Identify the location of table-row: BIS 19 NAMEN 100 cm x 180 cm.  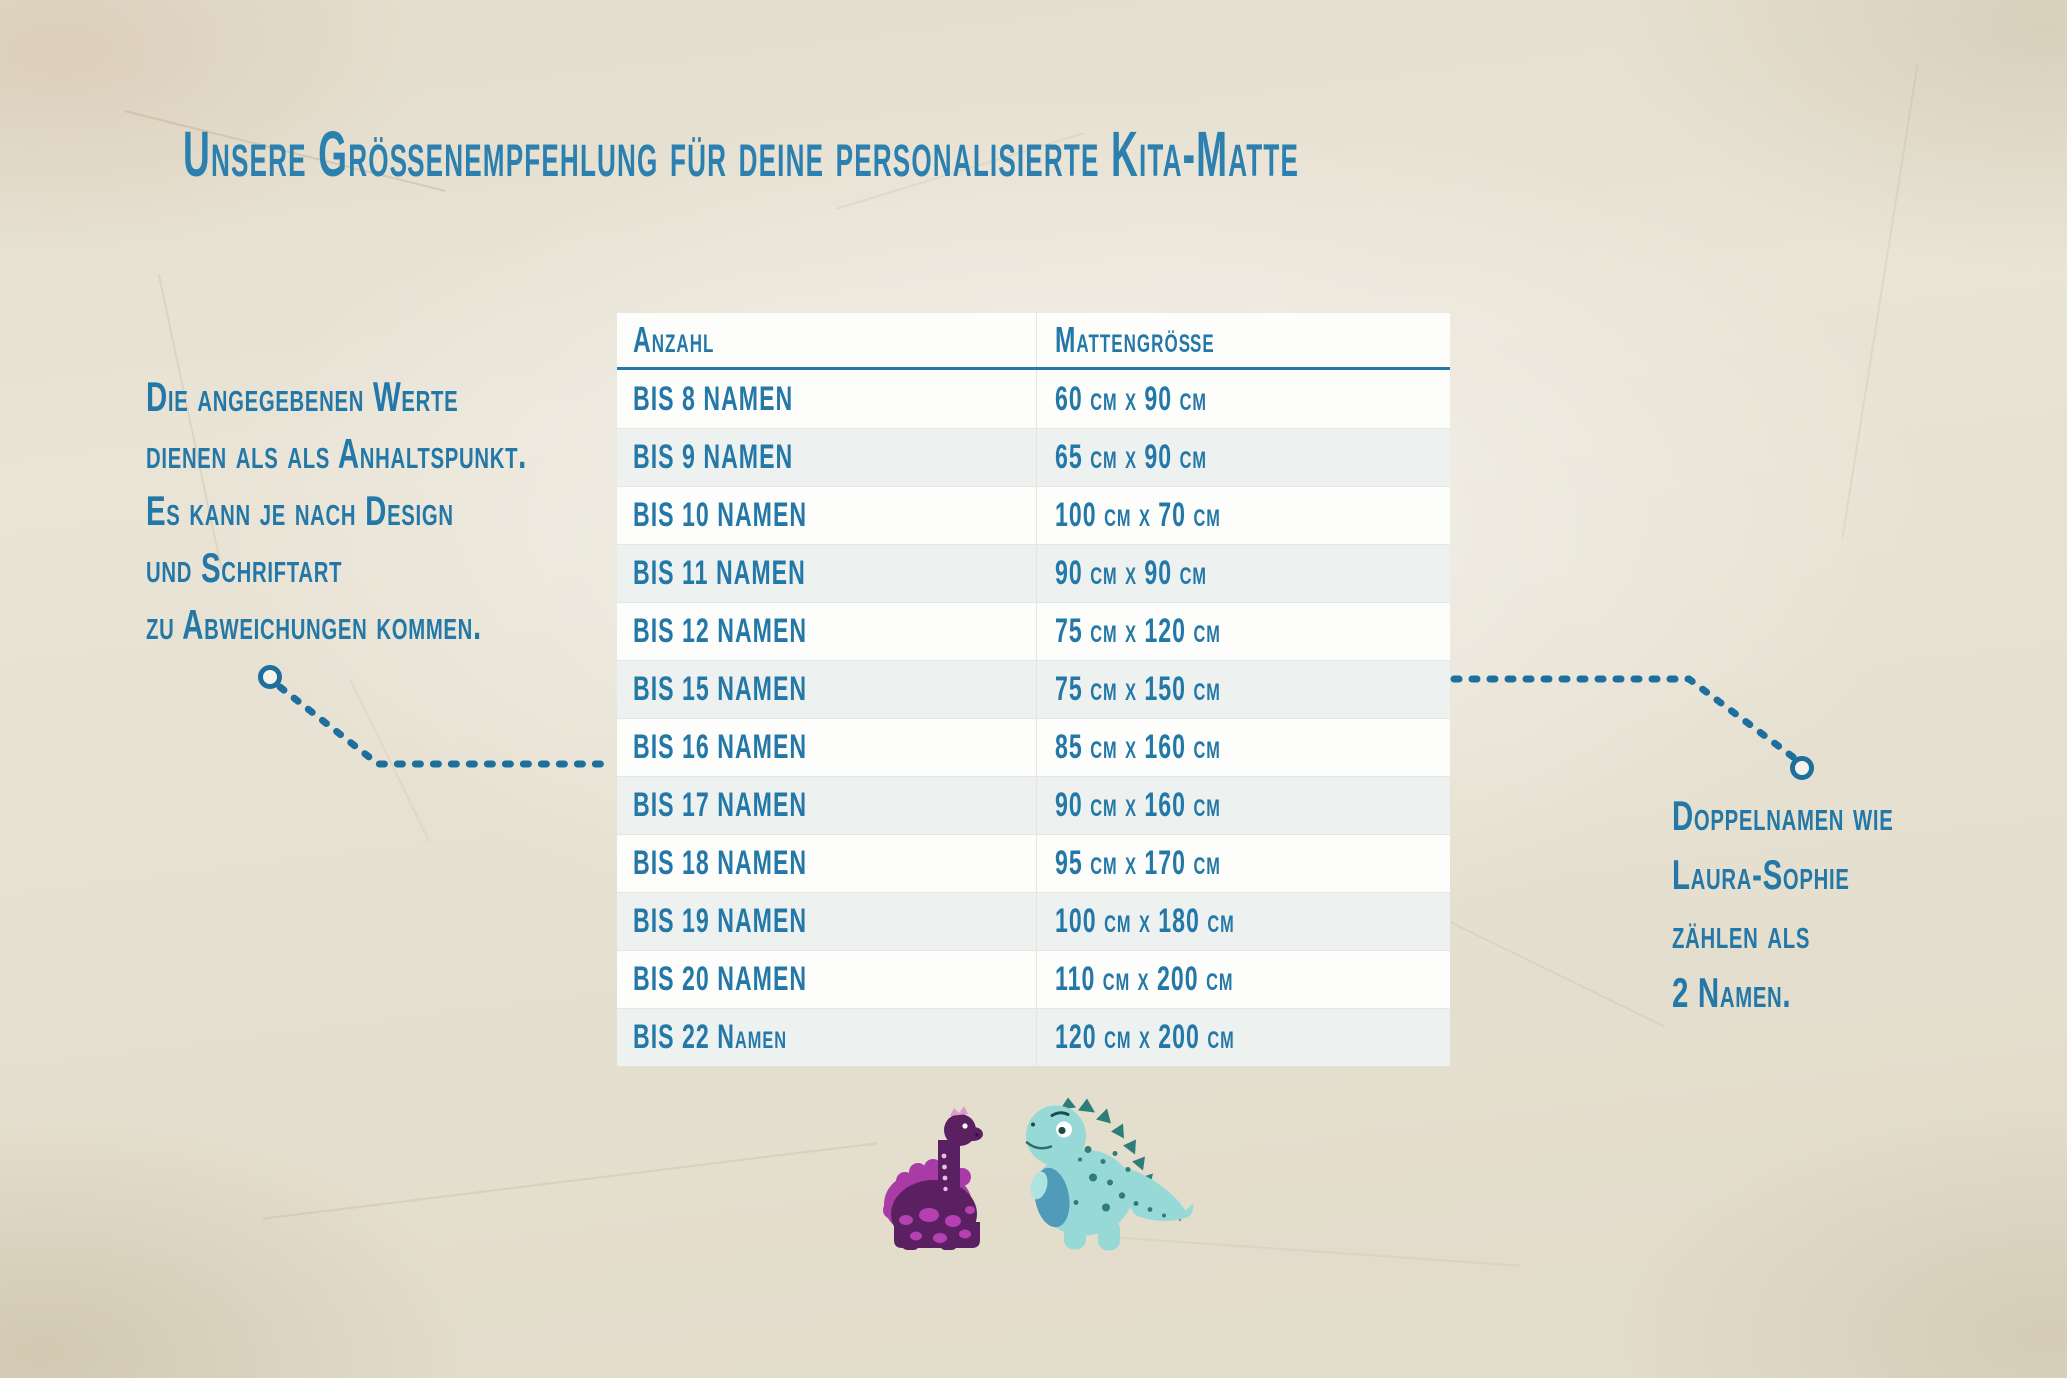
(1033, 921).